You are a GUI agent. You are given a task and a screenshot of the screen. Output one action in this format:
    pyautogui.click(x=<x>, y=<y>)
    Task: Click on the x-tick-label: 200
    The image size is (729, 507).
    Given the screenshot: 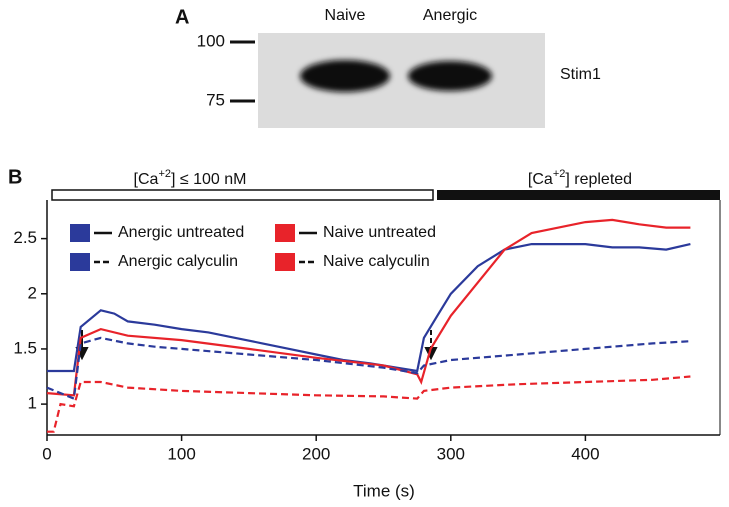 What is the action you would take?
    pyautogui.click(x=316, y=453)
    